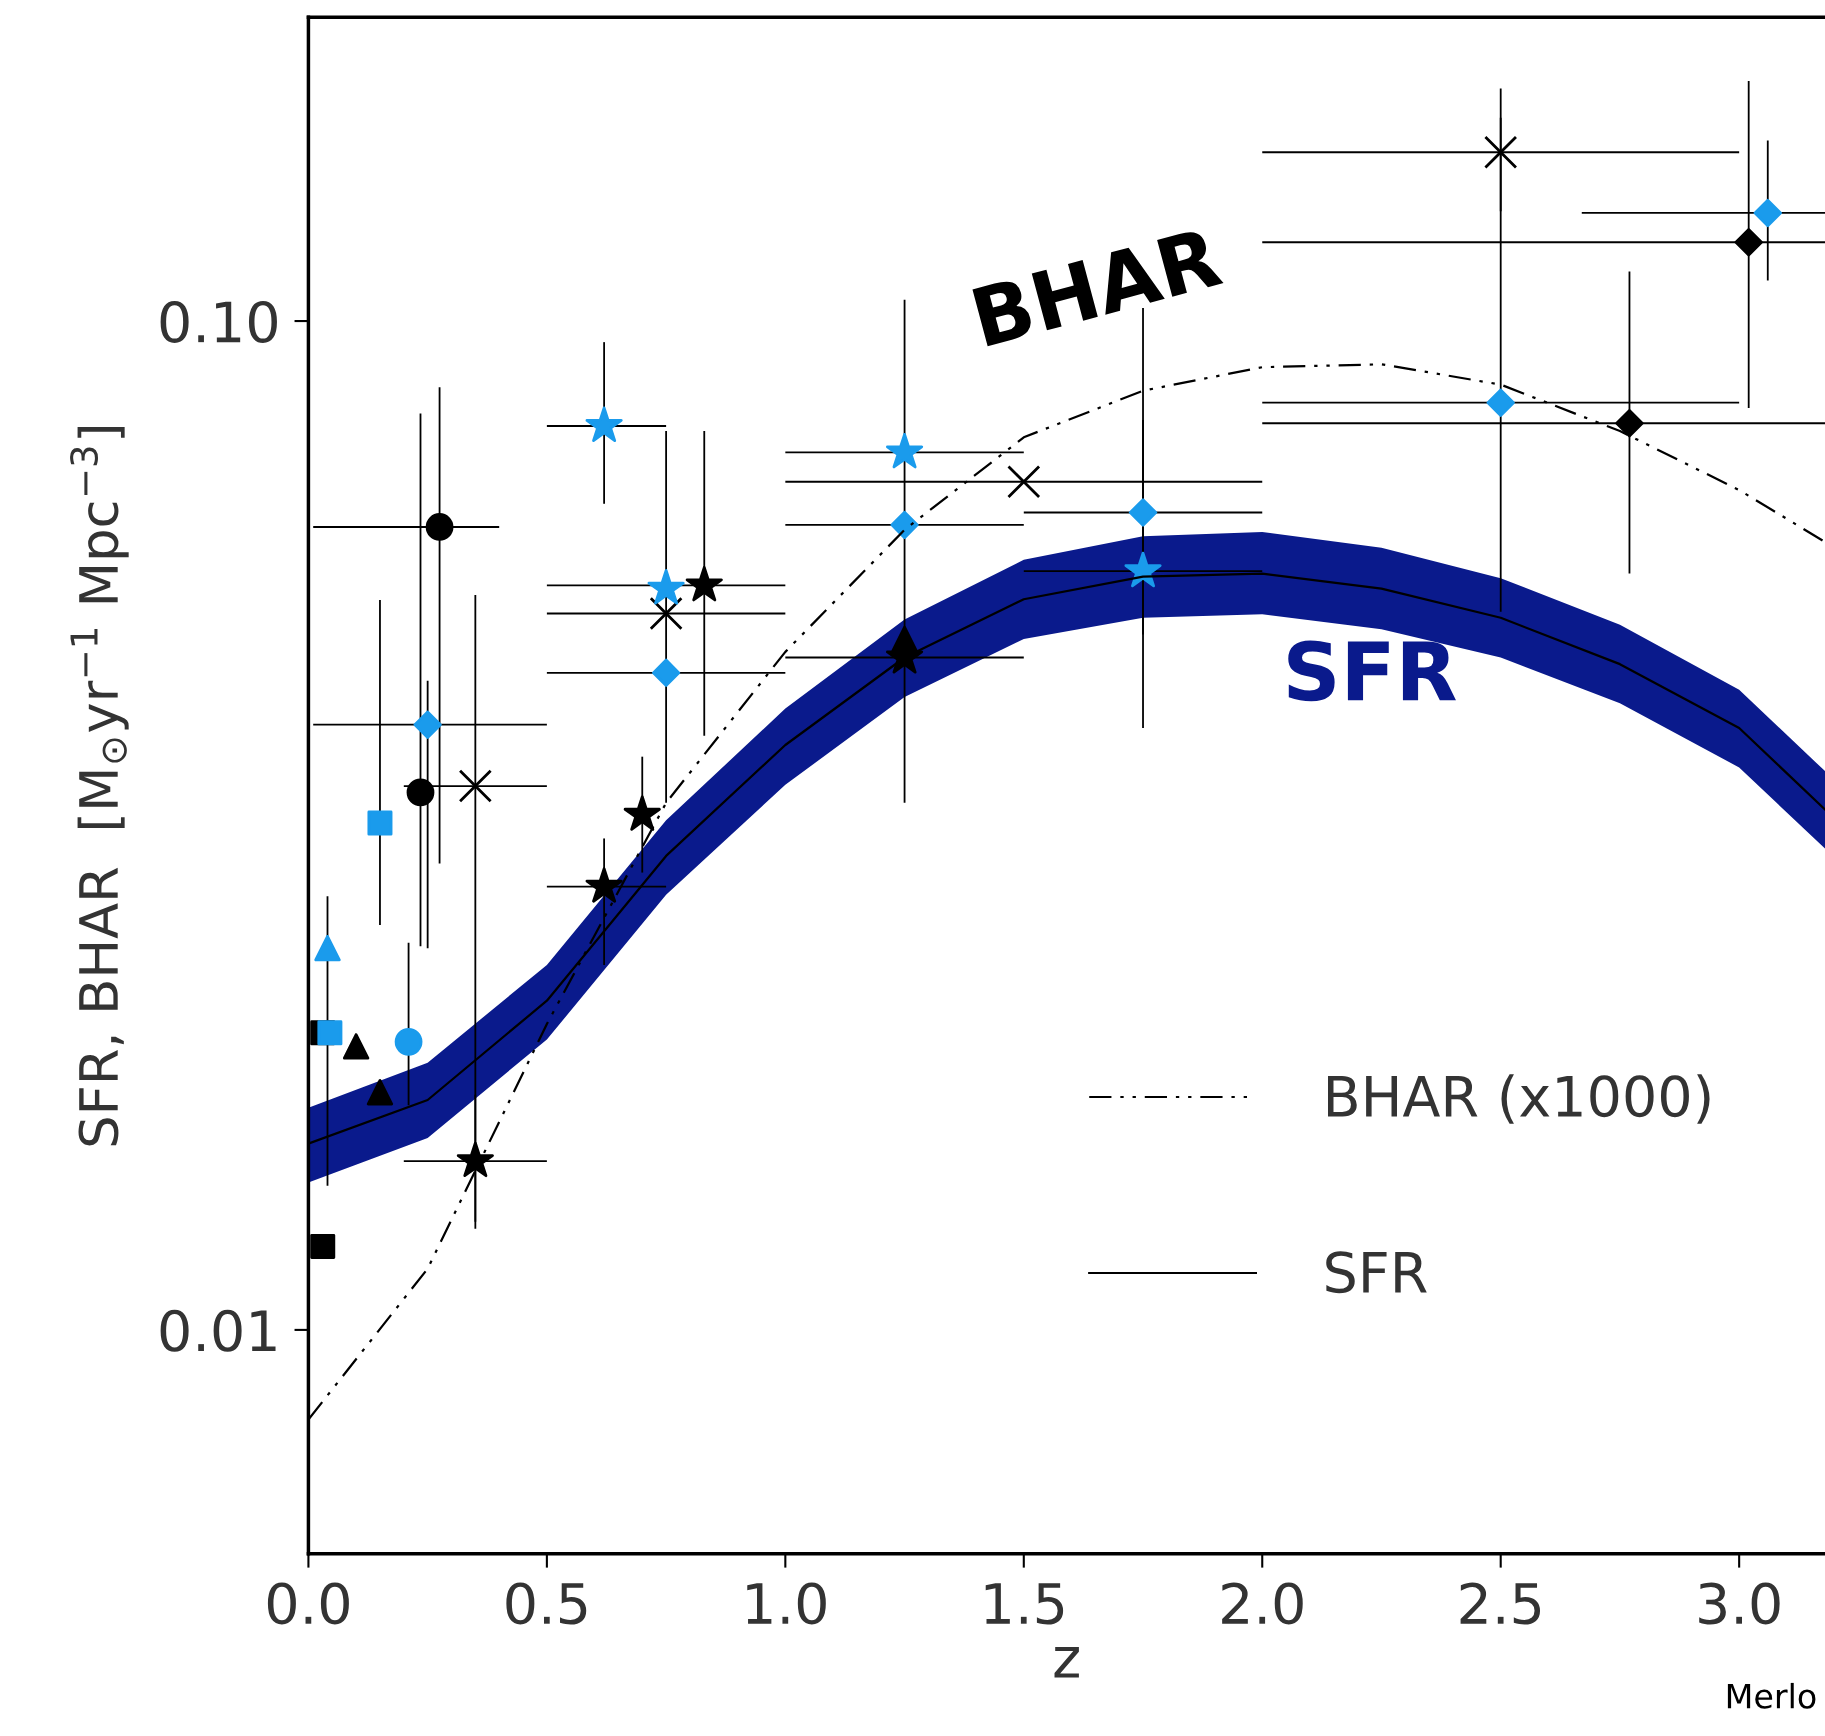  What do you see at coordinates (1500, 1603) in the screenshot?
I see `x-tick-label: 2.5` at bounding box center [1500, 1603].